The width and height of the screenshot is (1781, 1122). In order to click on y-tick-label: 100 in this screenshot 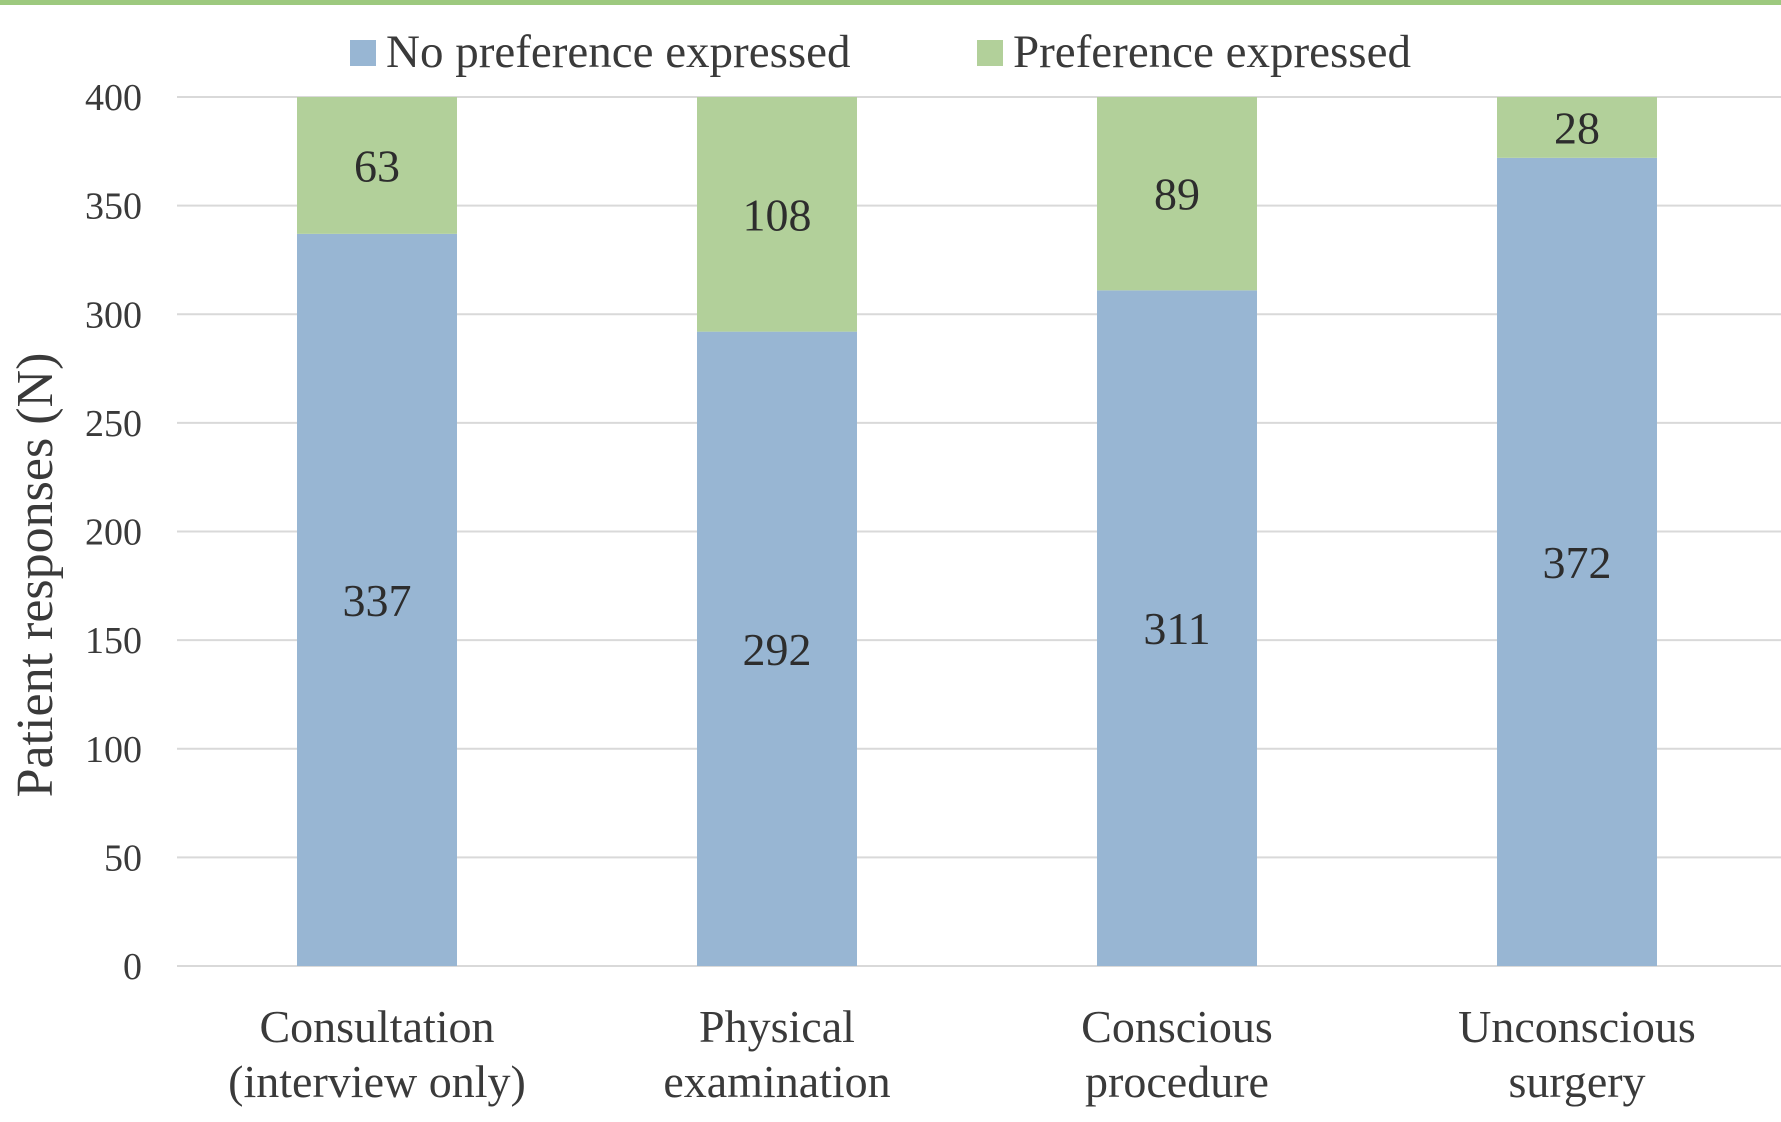, I will do `click(113, 750)`.